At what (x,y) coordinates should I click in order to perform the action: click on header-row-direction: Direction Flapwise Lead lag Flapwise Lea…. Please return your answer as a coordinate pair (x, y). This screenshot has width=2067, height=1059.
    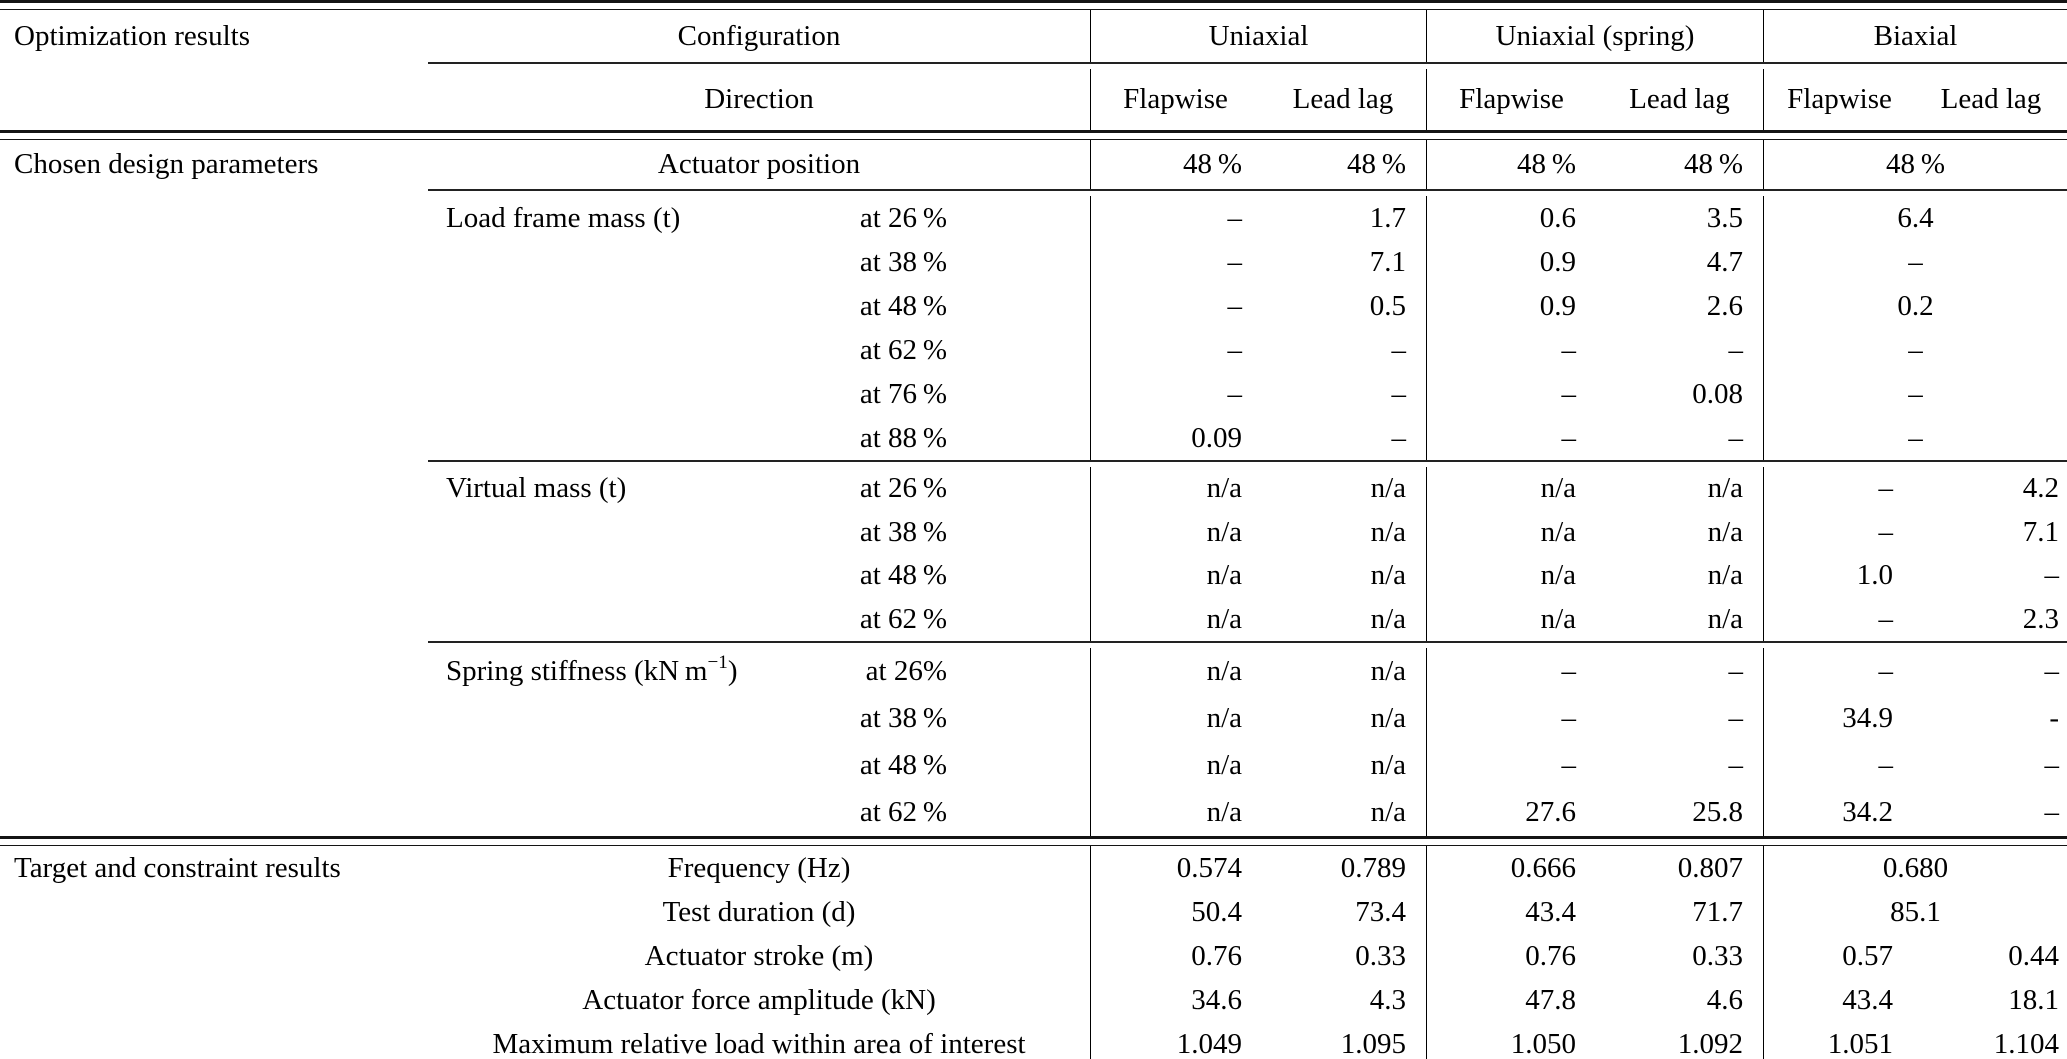
    Looking at the image, I should click on (1033, 99).